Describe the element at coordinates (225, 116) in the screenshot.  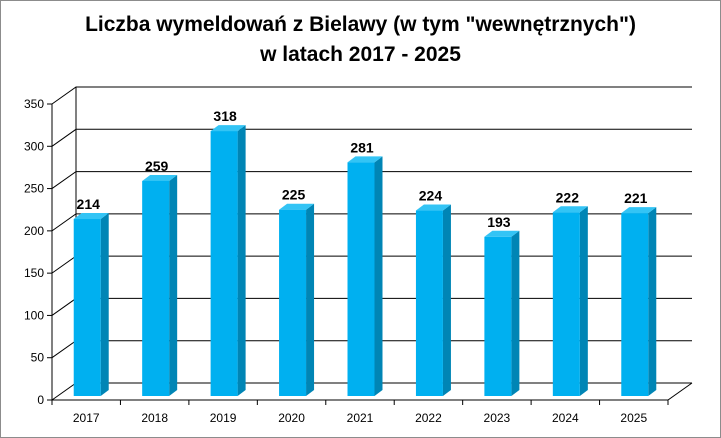
I see `data-label: 318` at that location.